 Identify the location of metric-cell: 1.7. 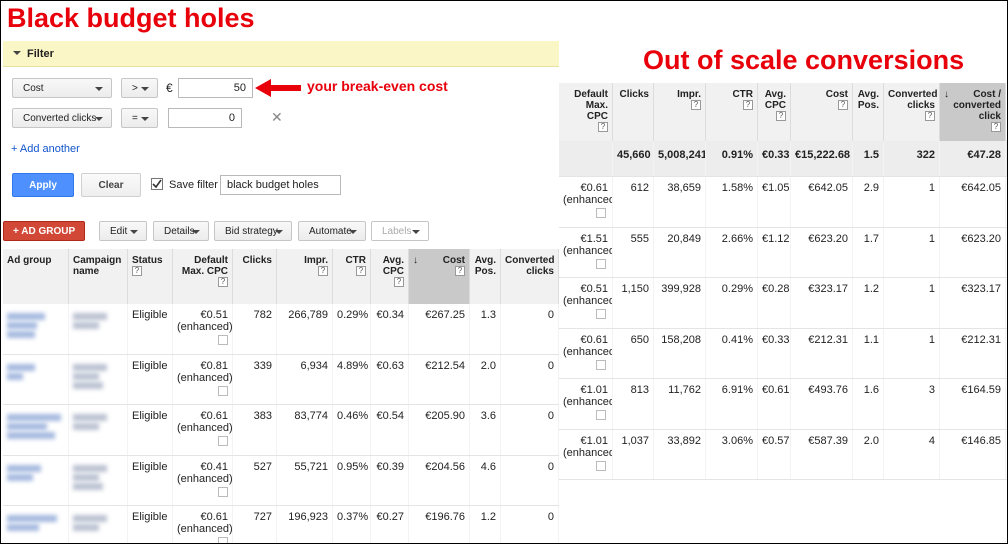
(868, 252).